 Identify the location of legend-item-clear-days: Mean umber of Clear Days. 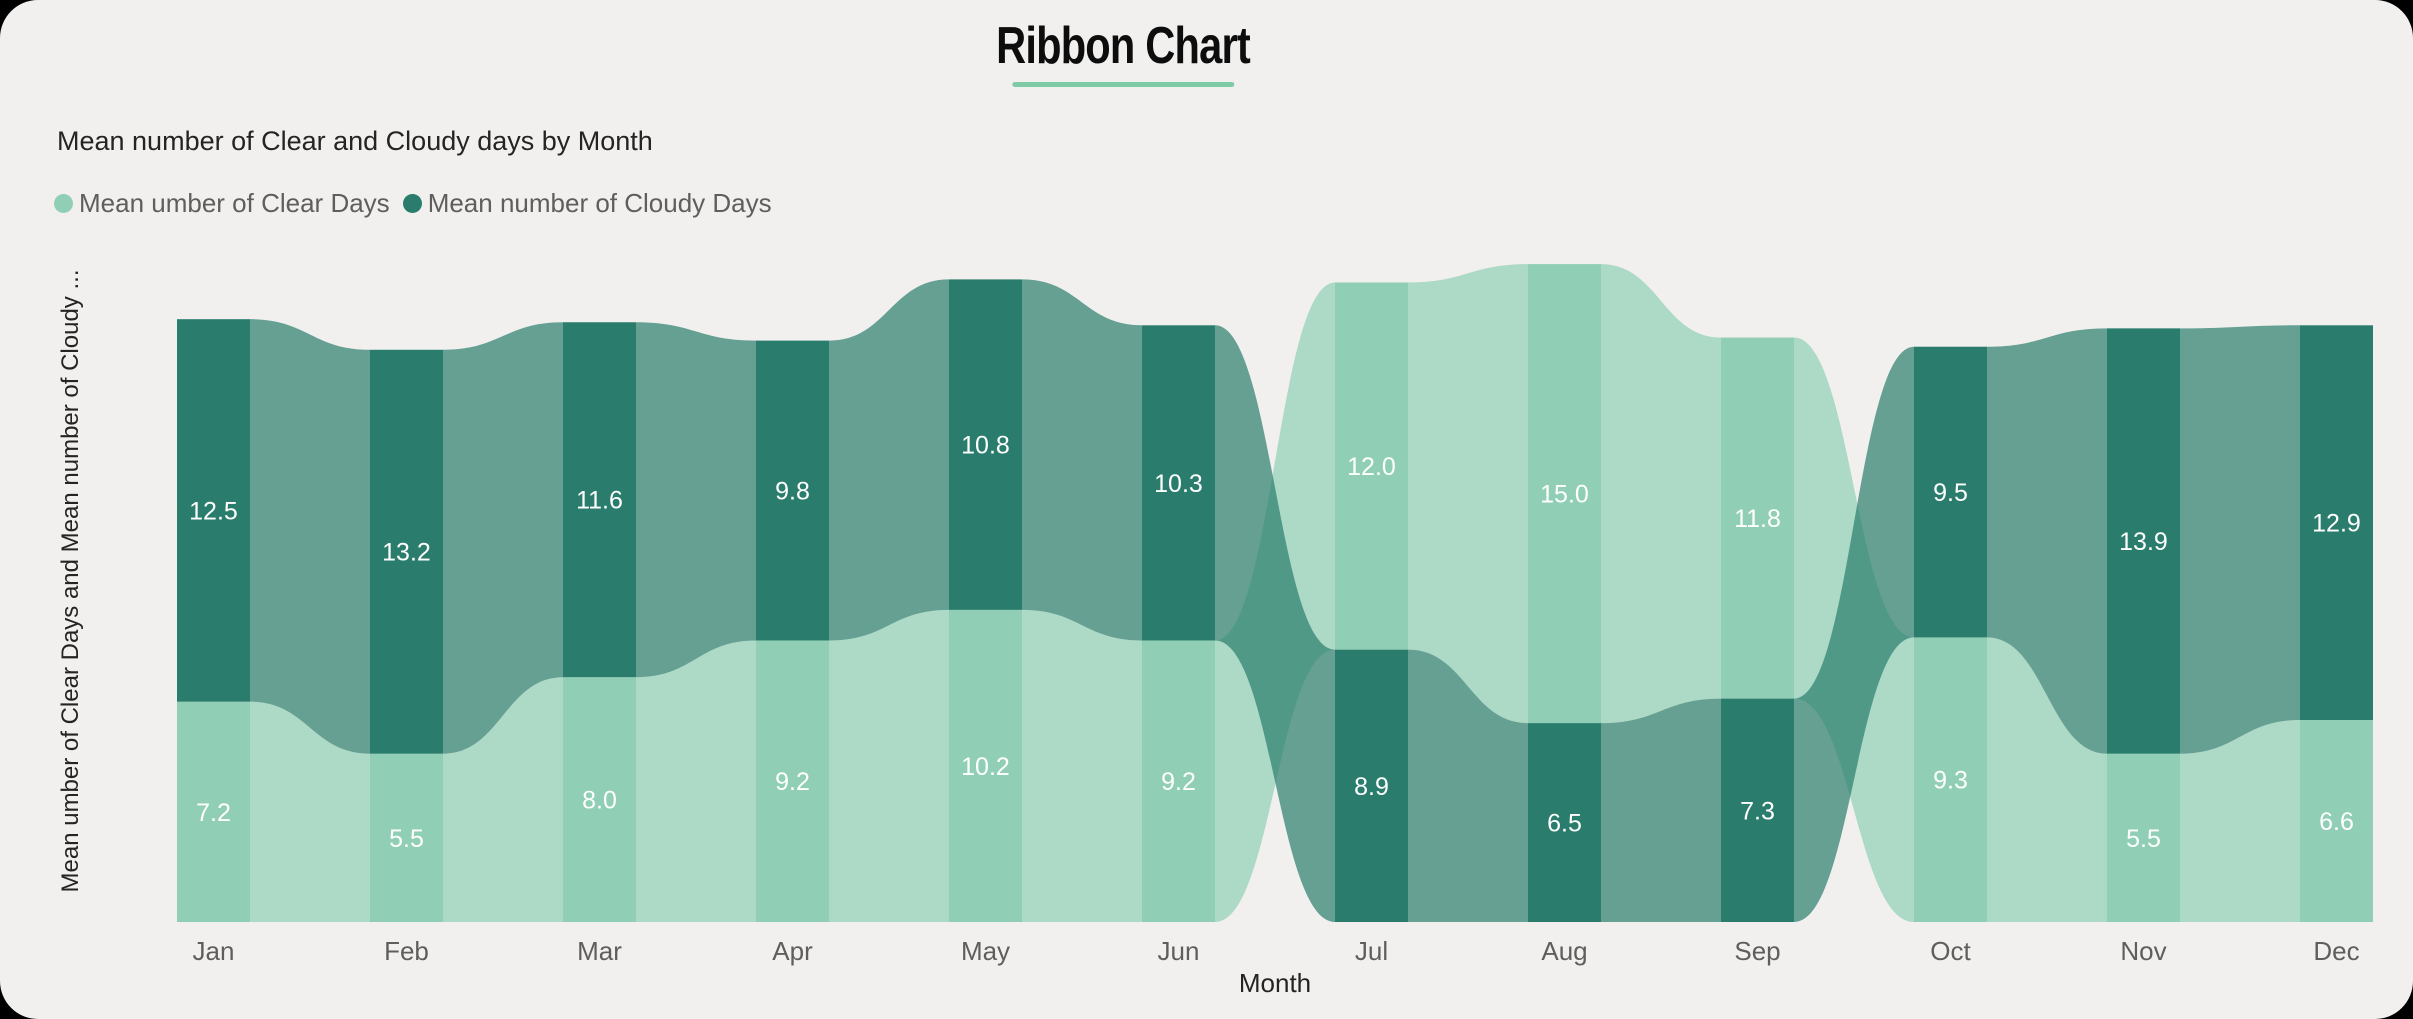
(222, 203).